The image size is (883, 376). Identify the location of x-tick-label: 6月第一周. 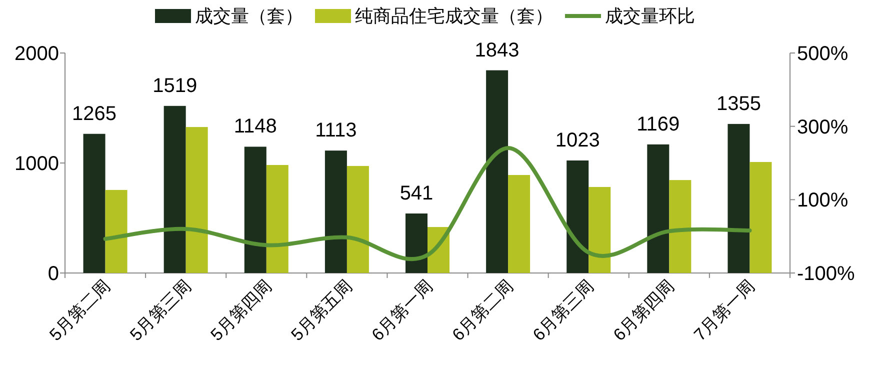
(402, 310).